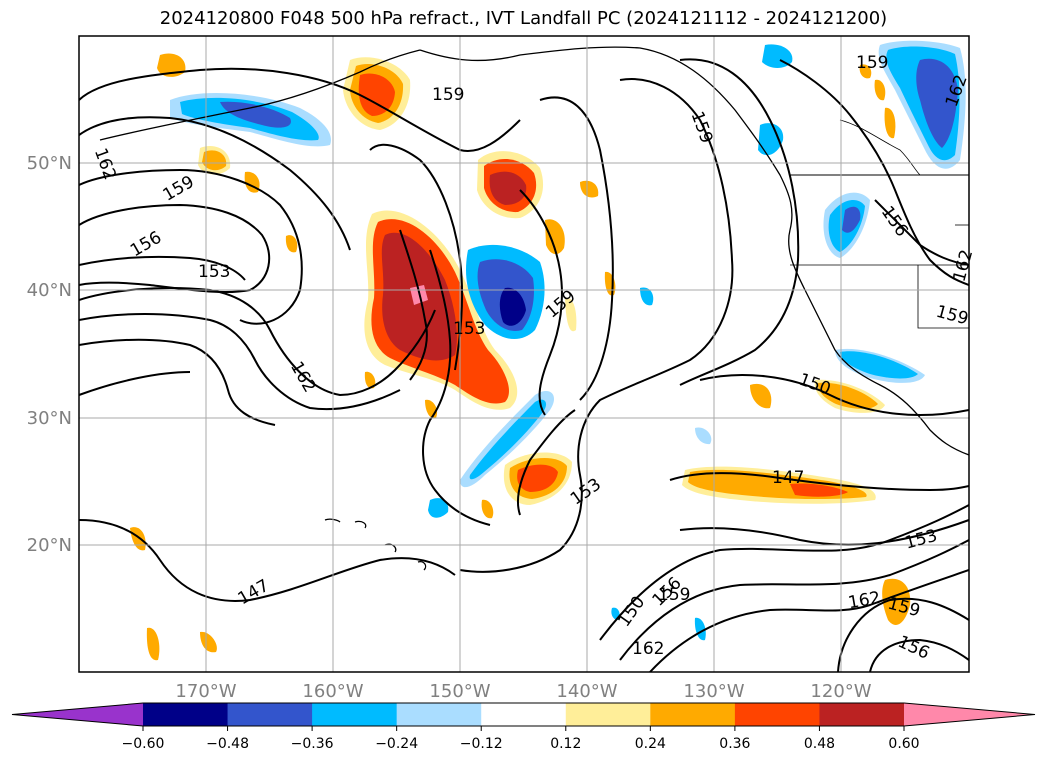 Image resolution: width=1047 pixels, height=765 pixels. What do you see at coordinates (819, 744) in the screenshot?
I see `colorbar-tick-label: 0.48` at bounding box center [819, 744].